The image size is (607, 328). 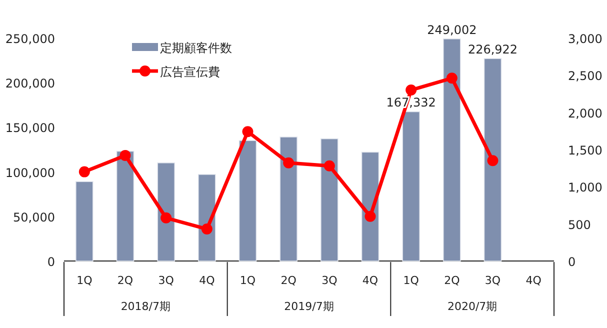 What do you see at coordinates (196, 48) in the screenshot?
I see `legend-label: 定期顧客件数` at bounding box center [196, 48].